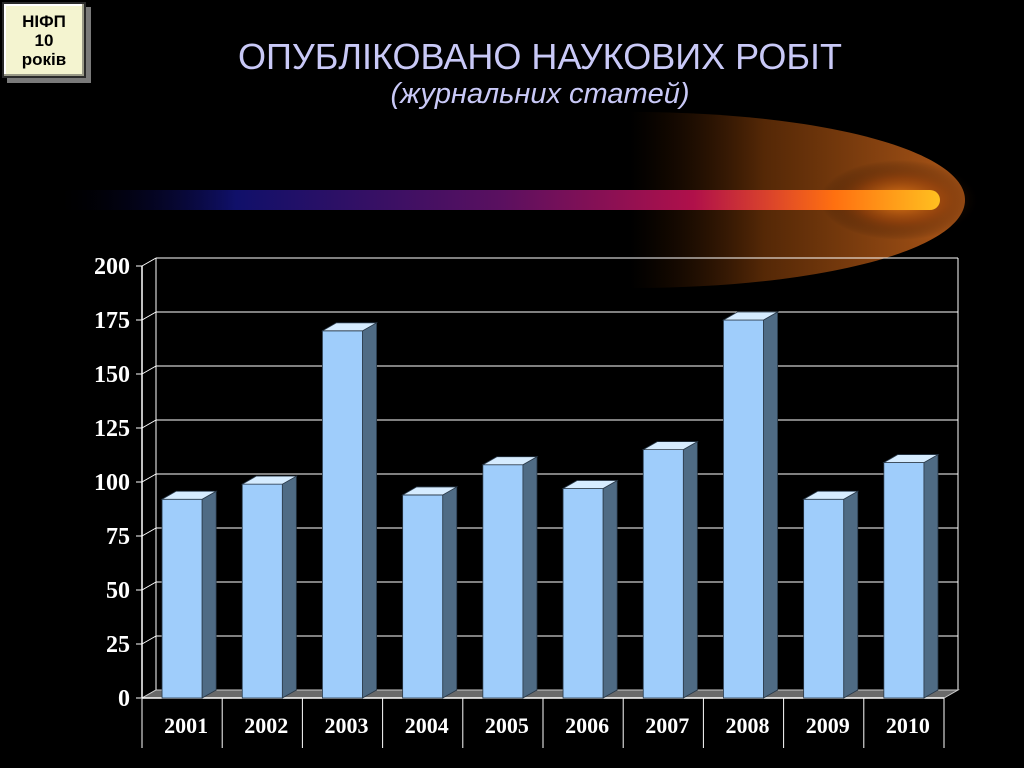 This screenshot has width=1024, height=768. What do you see at coordinates (667, 725) in the screenshot?
I see `x-tick-label: 2007` at bounding box center [667, 725].